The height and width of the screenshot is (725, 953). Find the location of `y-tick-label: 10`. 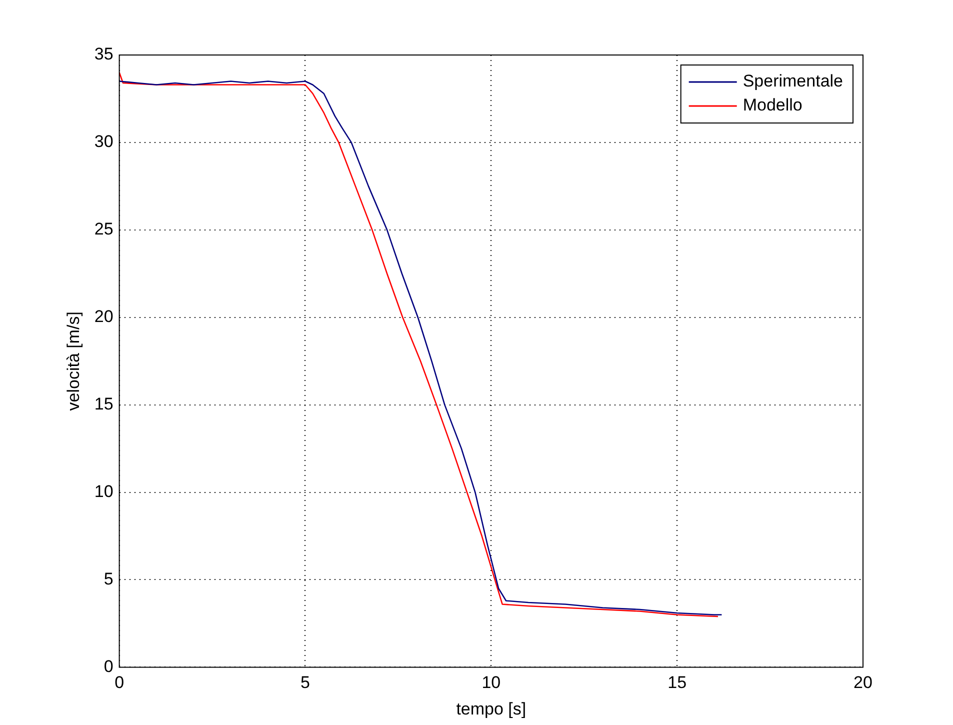

y-tick-label: 10 is located at coordinates (104, 491).